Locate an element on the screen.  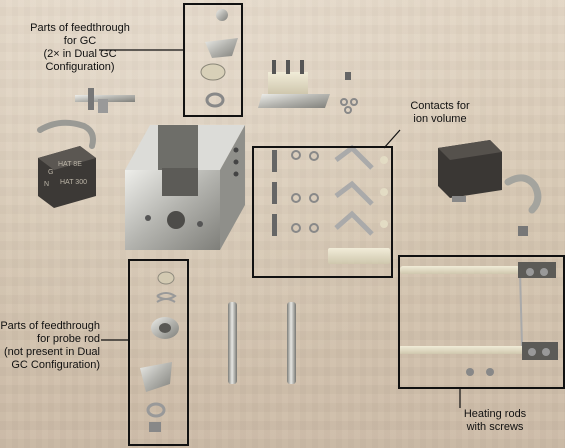
spring-clip-right is located at coordinates (523, 194).